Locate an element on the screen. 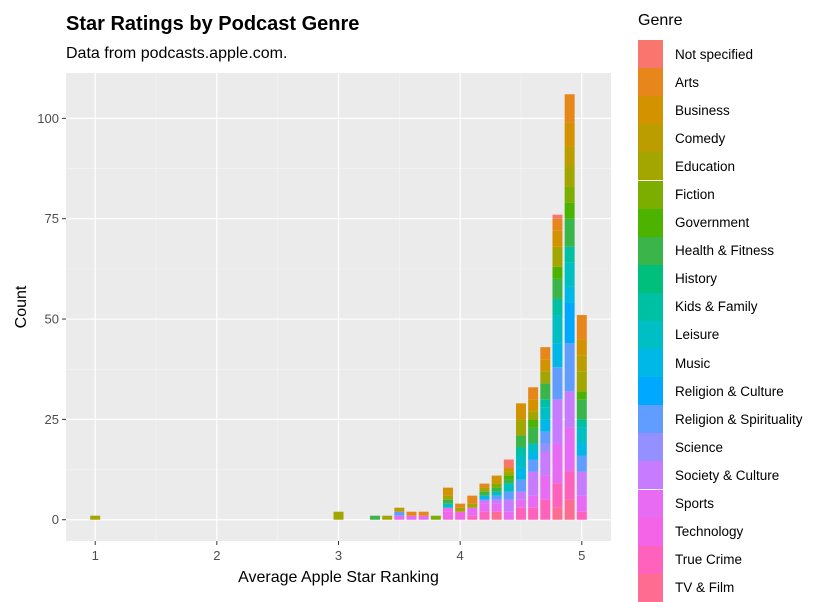  legend-item: Not specified is located at coordinates (720, 54).